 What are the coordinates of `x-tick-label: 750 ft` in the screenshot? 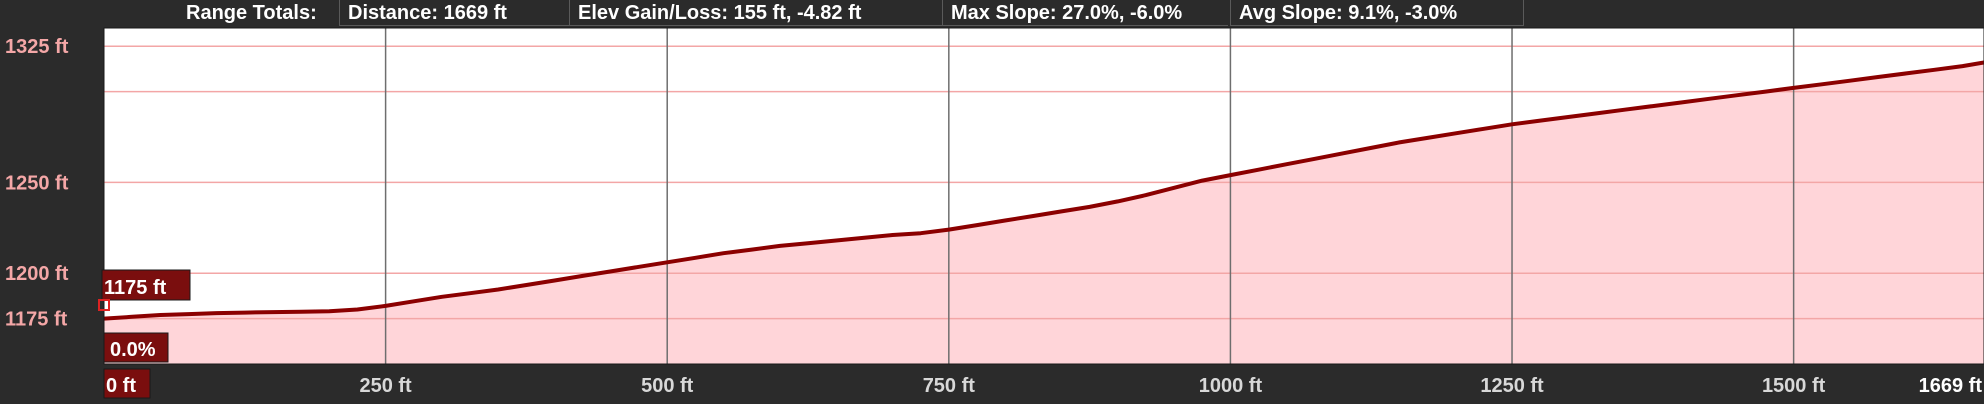 It's located at (949, 386).